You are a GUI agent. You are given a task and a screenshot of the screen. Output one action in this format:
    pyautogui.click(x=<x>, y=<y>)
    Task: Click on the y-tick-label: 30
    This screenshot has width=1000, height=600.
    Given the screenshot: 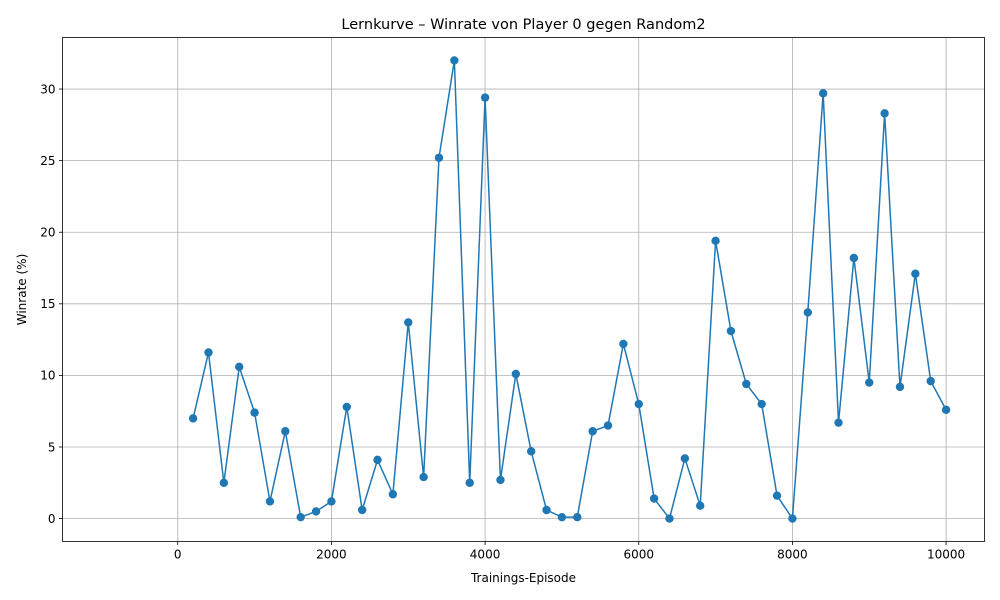 What is the action you would take?
    pyautogui.click(x=47, y=89)
    